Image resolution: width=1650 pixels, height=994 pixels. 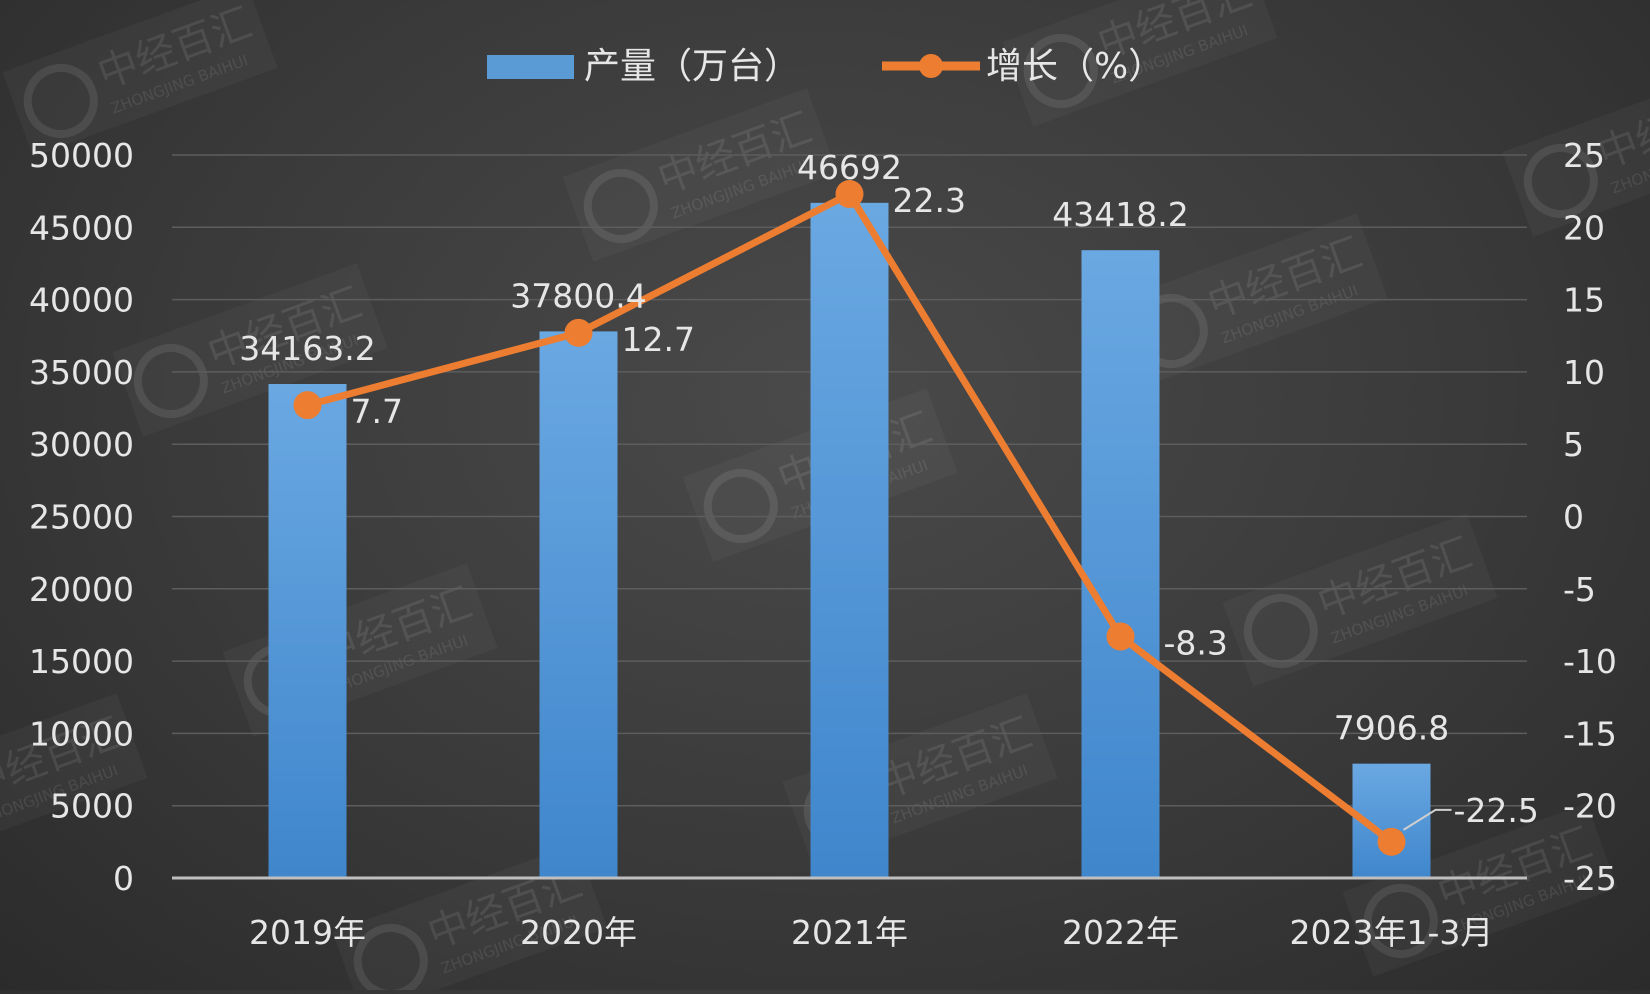 I want to click on y2-tick-label: -5, so click(x=1579, y=589).